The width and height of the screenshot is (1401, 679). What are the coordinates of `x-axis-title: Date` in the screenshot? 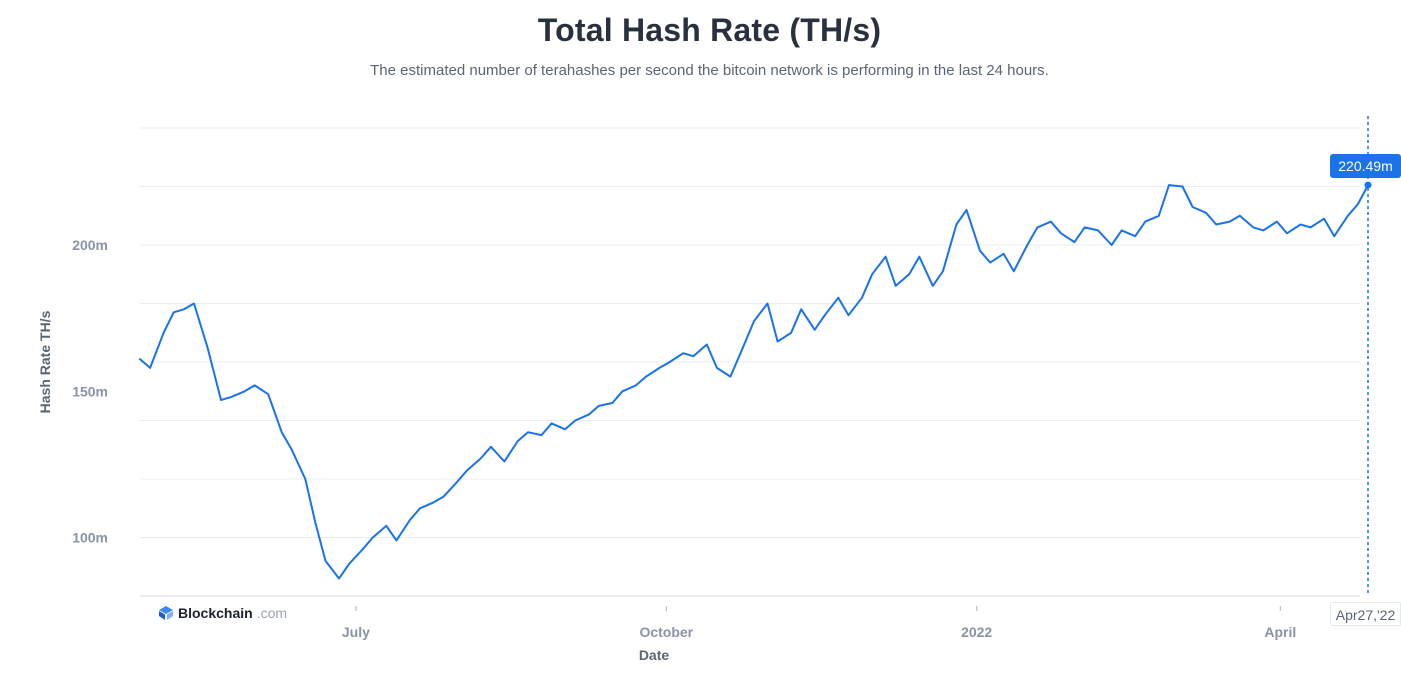 It's located at (654, 655).